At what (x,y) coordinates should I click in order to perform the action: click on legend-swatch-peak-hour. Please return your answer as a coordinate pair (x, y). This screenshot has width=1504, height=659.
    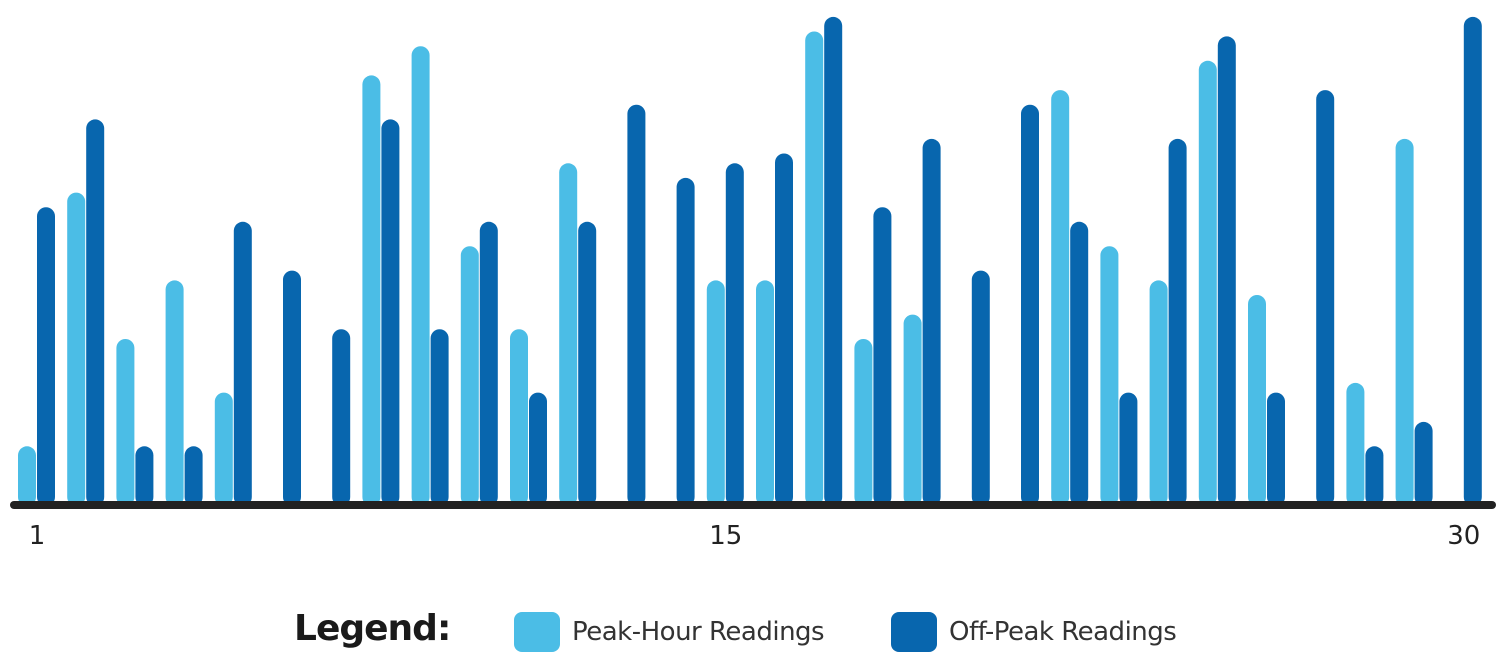
    Looking at the image, I should click on (537, 632).